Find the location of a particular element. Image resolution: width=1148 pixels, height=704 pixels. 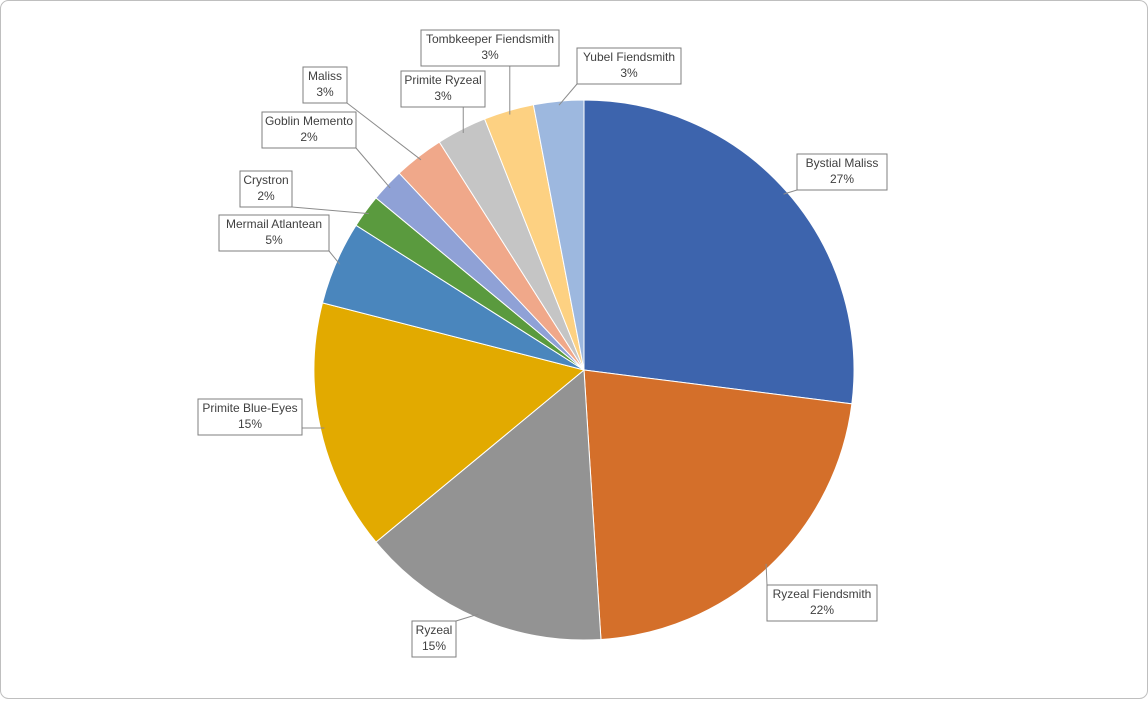

slice-label: Bystial Maliss is located at coordinates (842, 163).